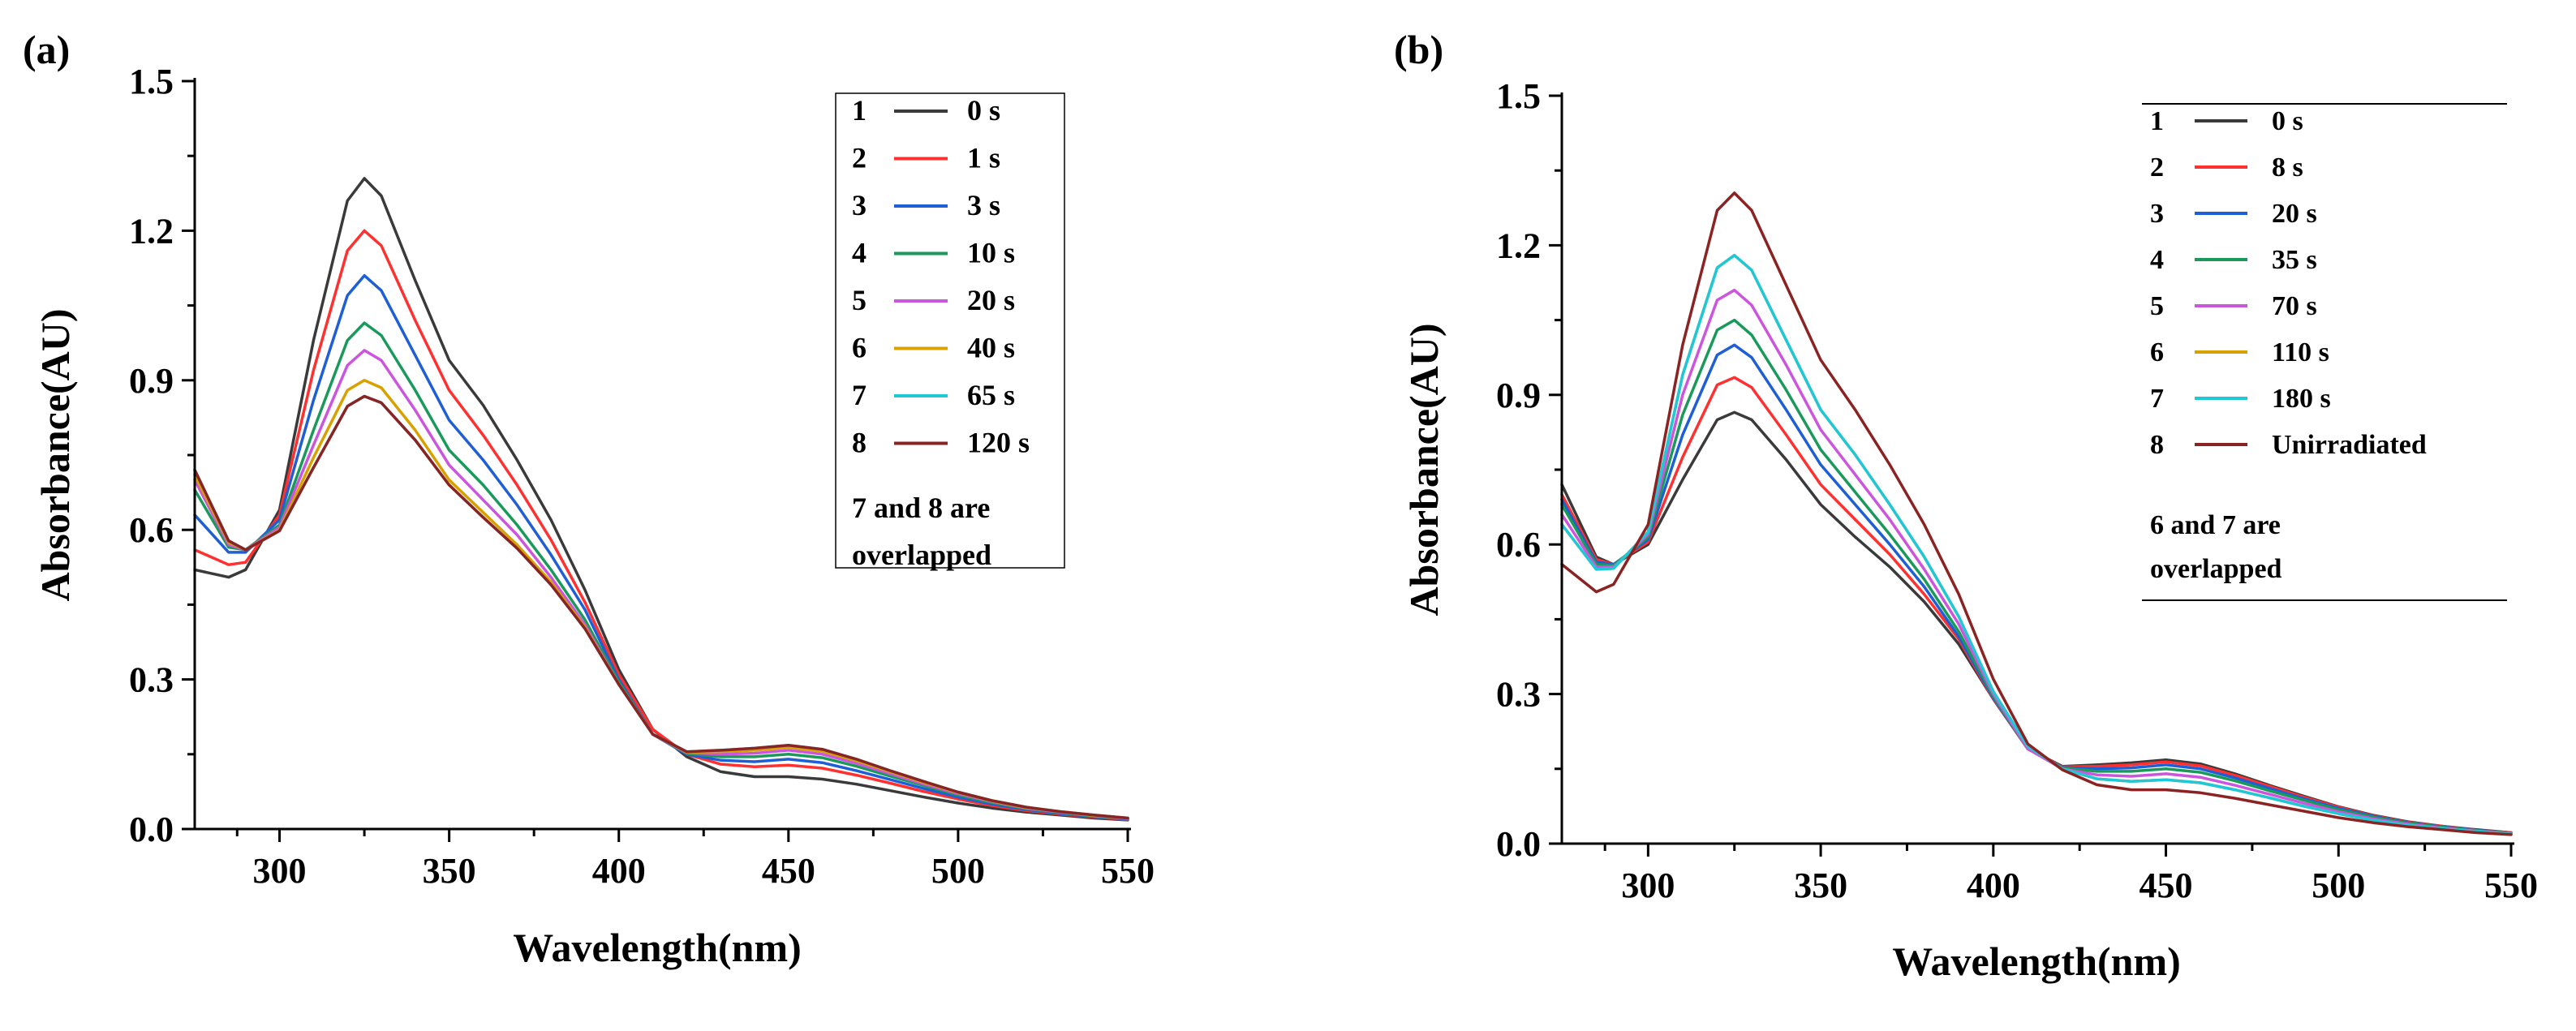 The height and width of the screenshot is (1031, 2576). I want to click on legend-label-3: 20 s, so click(2294, 214).